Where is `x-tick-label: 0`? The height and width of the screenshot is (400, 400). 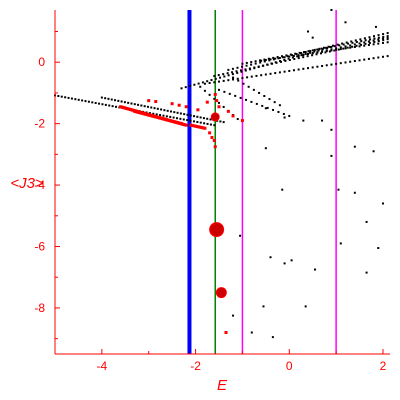
x-tick-label: 0 is located at coordinates (289, 366).